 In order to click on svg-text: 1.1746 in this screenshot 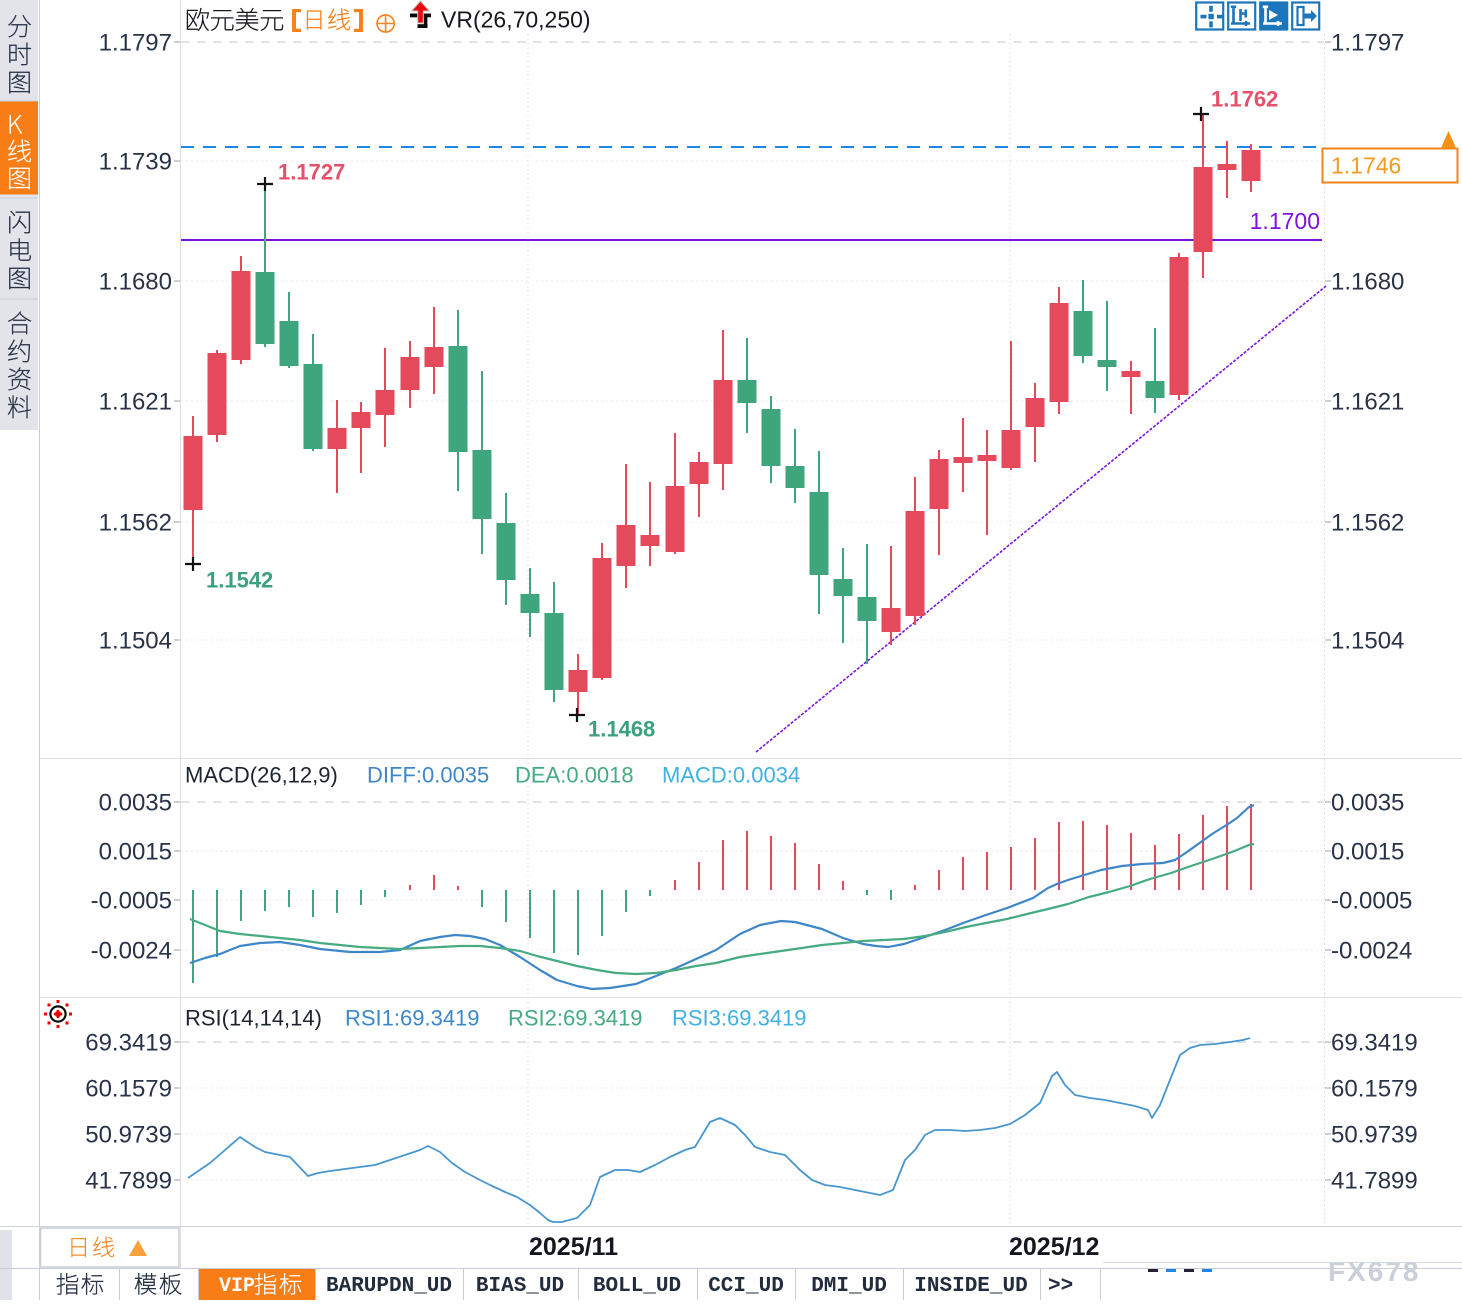, I will do `click(1366, 166)`.